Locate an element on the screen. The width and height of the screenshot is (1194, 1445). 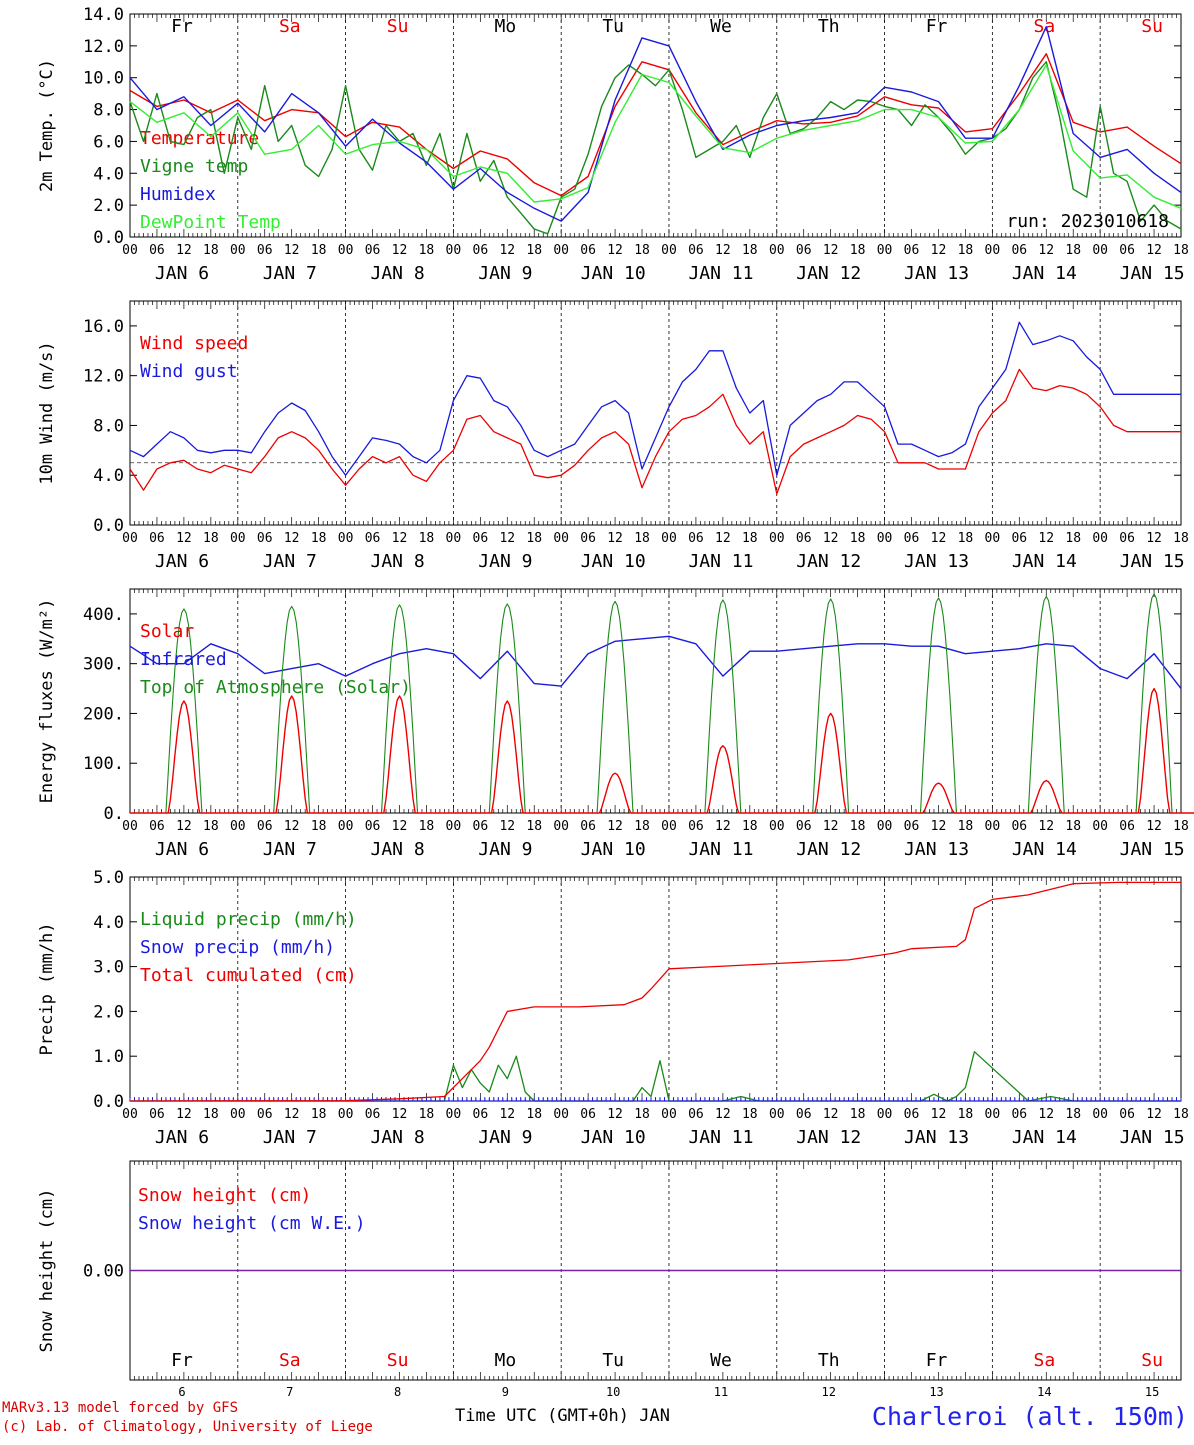
date-label: JAN 9 is located at coordinates (505, 849).